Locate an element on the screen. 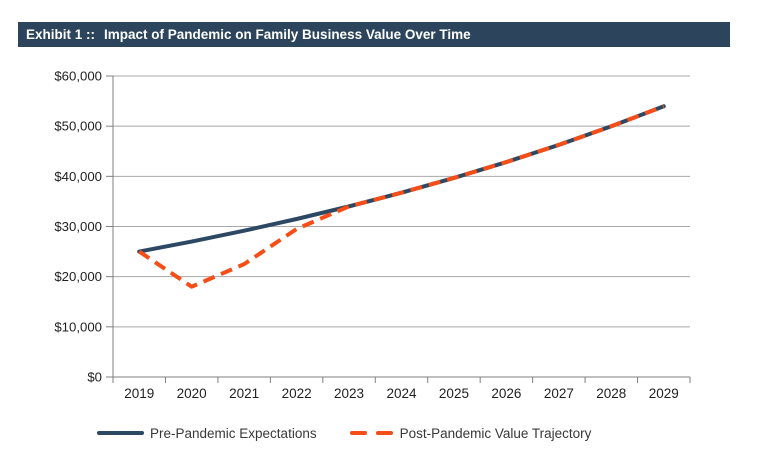  x-axis-label: 2020 is located at coordinates (192, 393).